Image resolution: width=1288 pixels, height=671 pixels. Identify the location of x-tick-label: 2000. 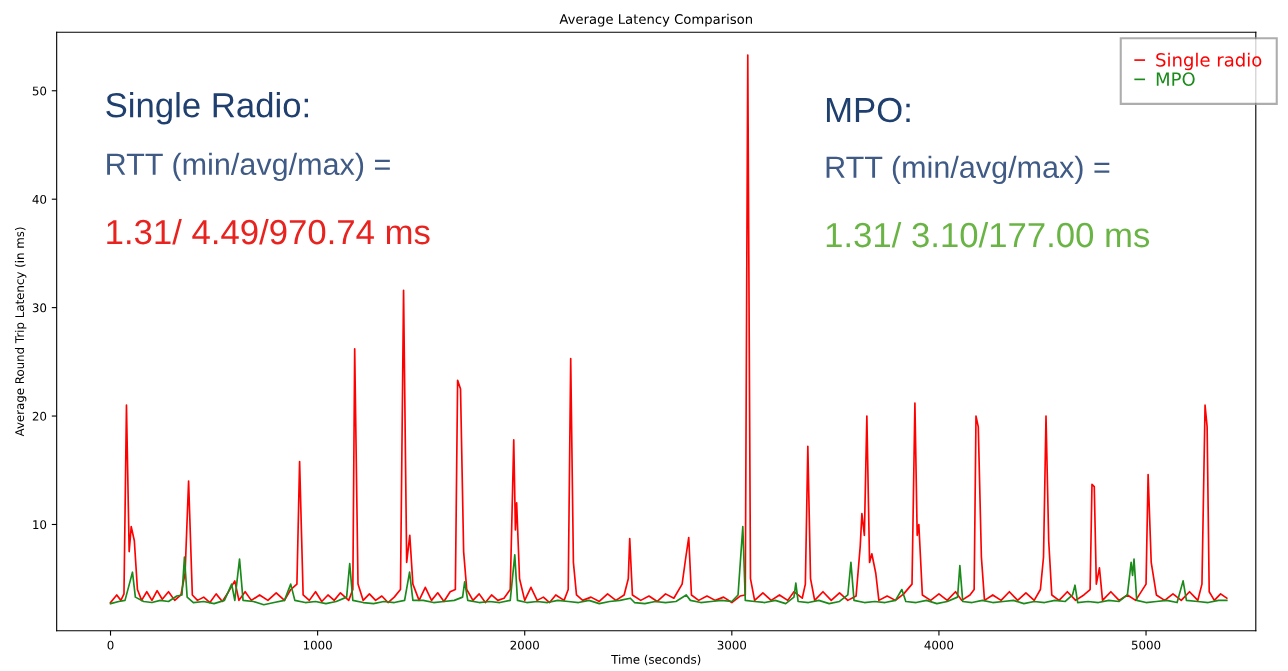
(524, 645).